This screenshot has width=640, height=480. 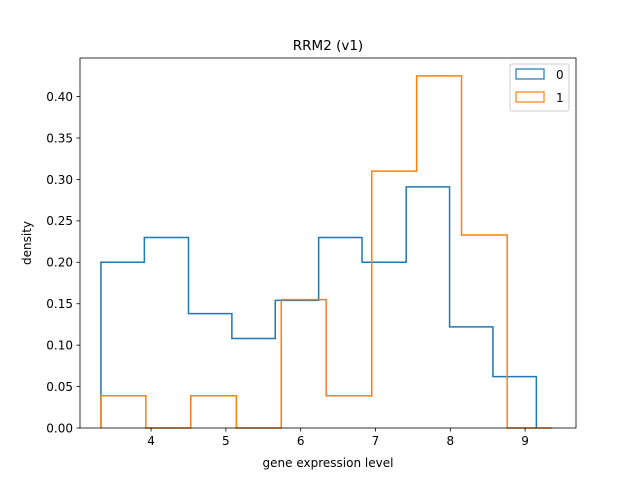 I want to click on y-tick-label-0.35: 0.35, so click(x=59, y=138).